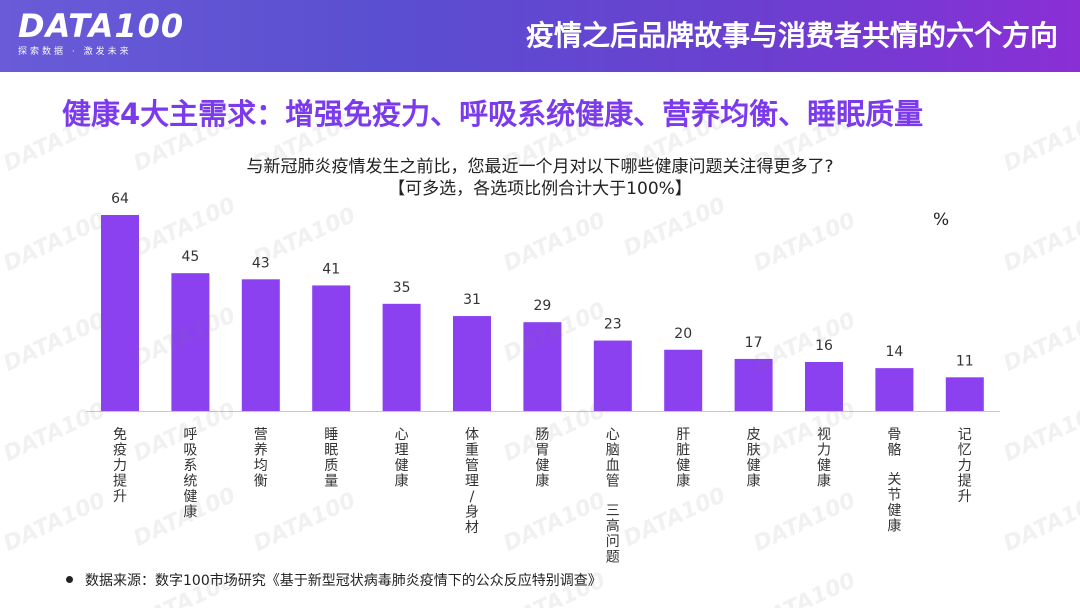 Image resolution: width=1080 pixels, height=608 pixels. Describe the element at coordinates (261, 263) in the screenshot. I see `data-label: 43` at that location.